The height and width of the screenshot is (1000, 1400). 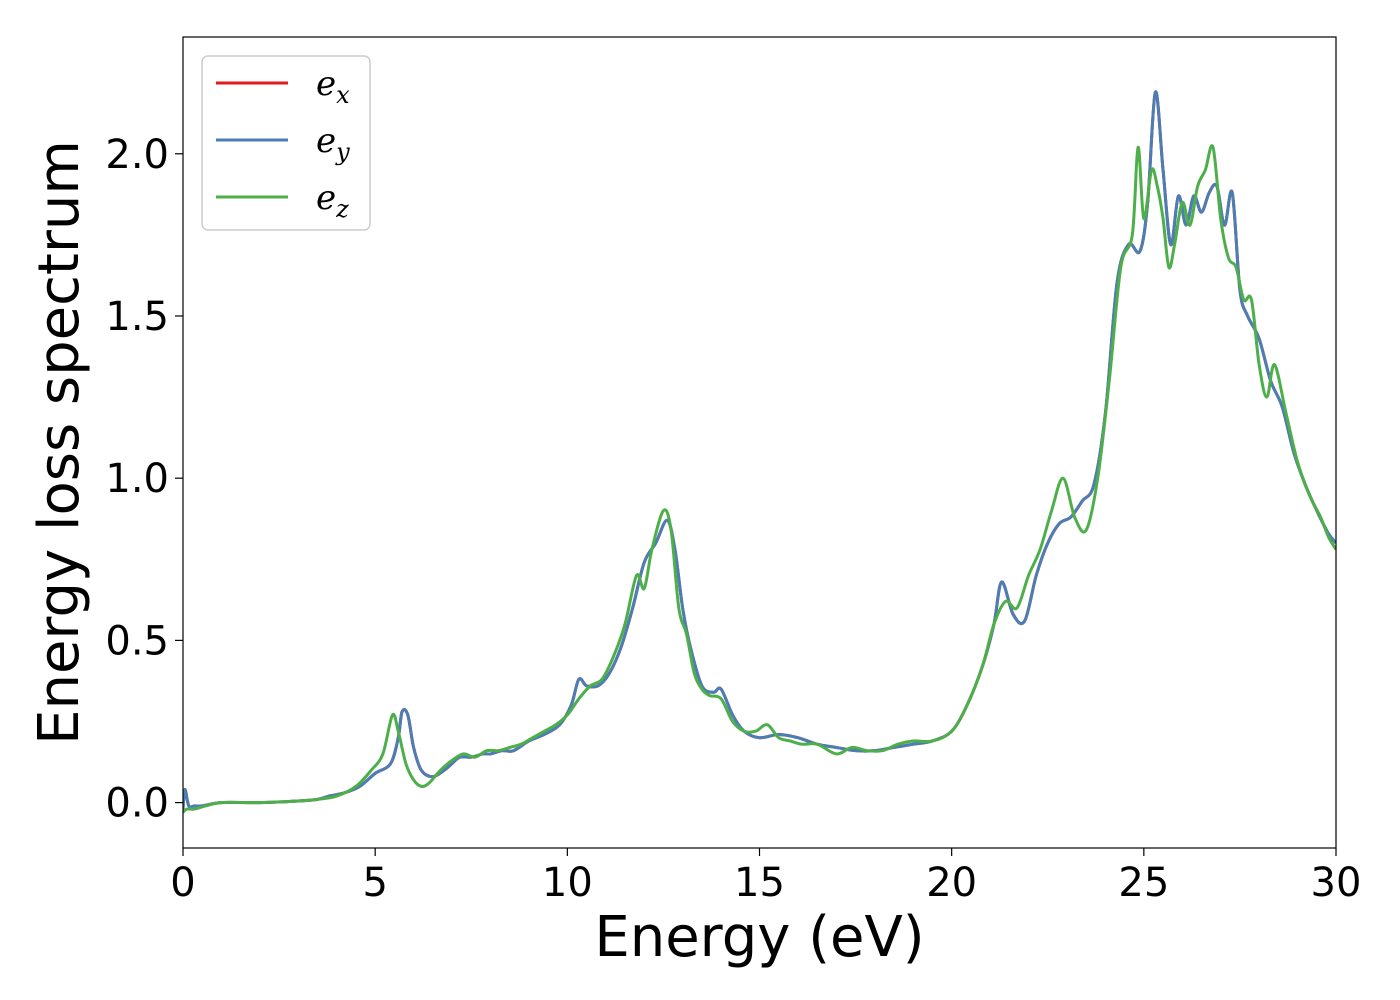 I want to click on x-tick-label: 25, so click(x=1143, y=883).